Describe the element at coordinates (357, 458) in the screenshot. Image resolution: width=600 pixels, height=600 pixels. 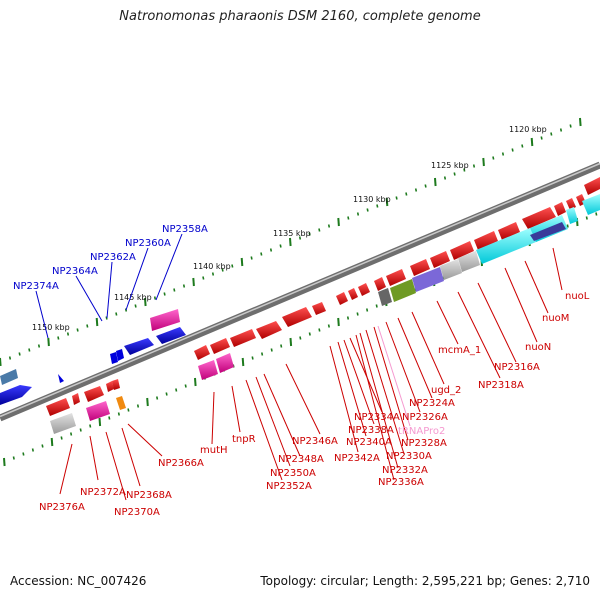
I see `gene-label: NP2342A` at that location.